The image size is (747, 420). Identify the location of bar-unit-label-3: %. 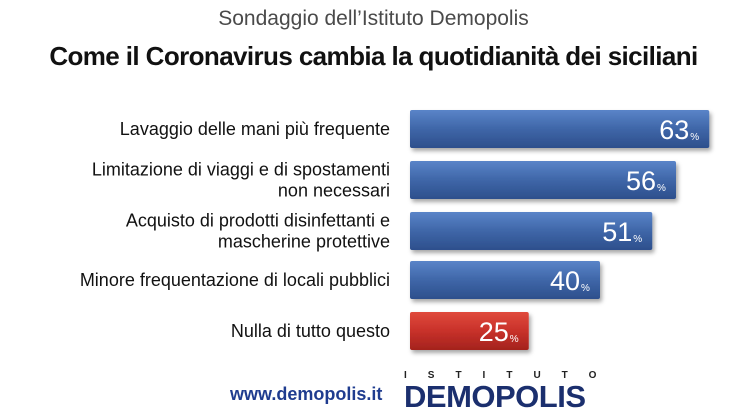
(585, 288).